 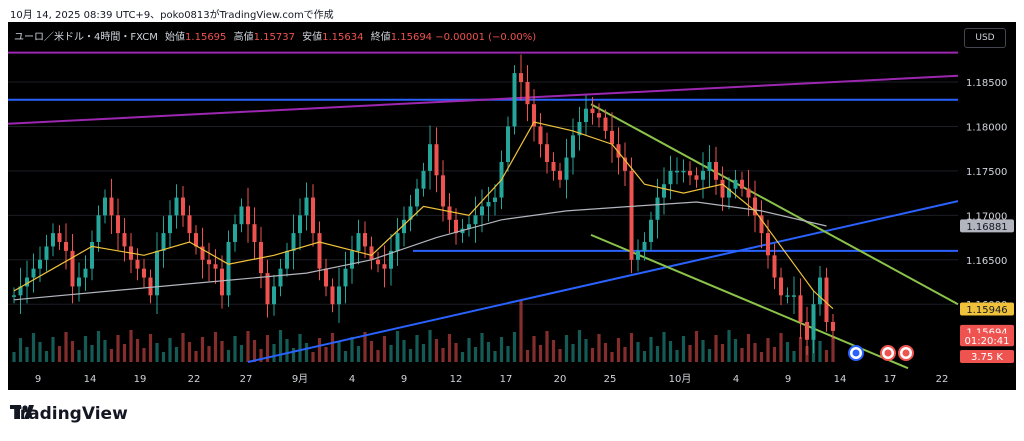 I want to click on x-tick-label: 17, so click(x=506, y=379).